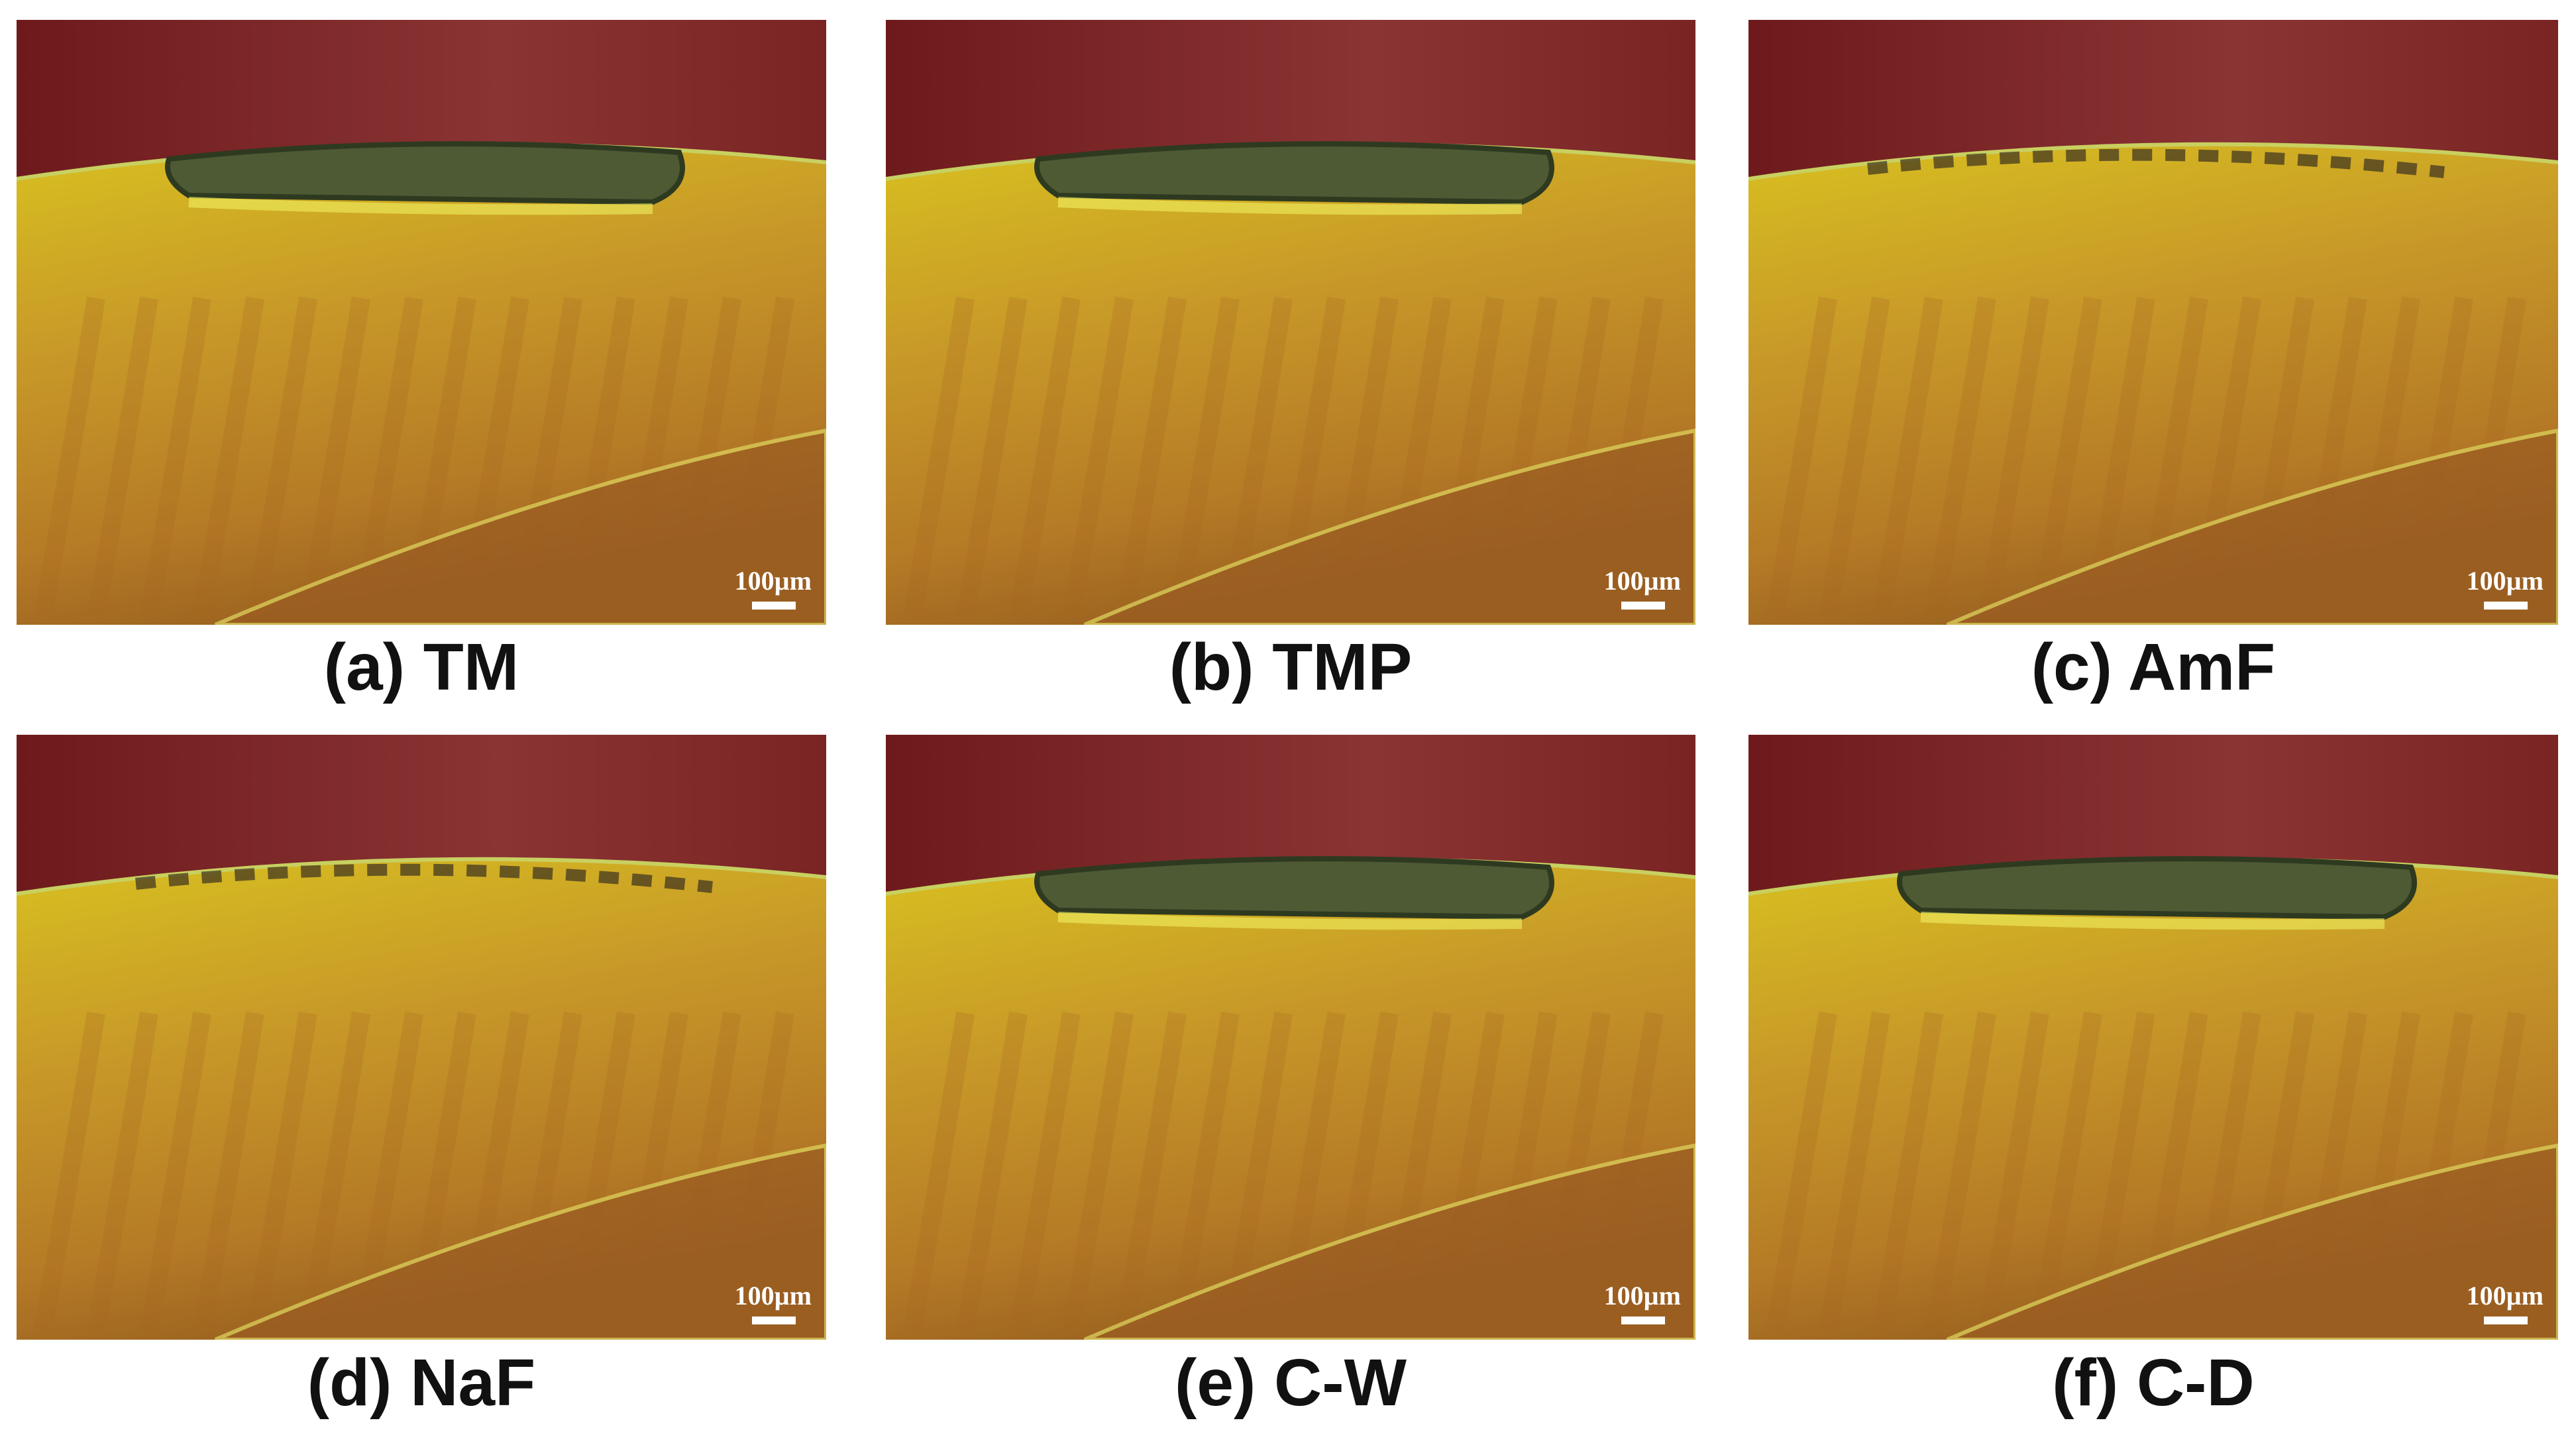 This screenshot has height=1447, width=2576. Describe the element at coordinates (421, 667) in the screenshot. I see `panel-label: (a) TM` at that location.